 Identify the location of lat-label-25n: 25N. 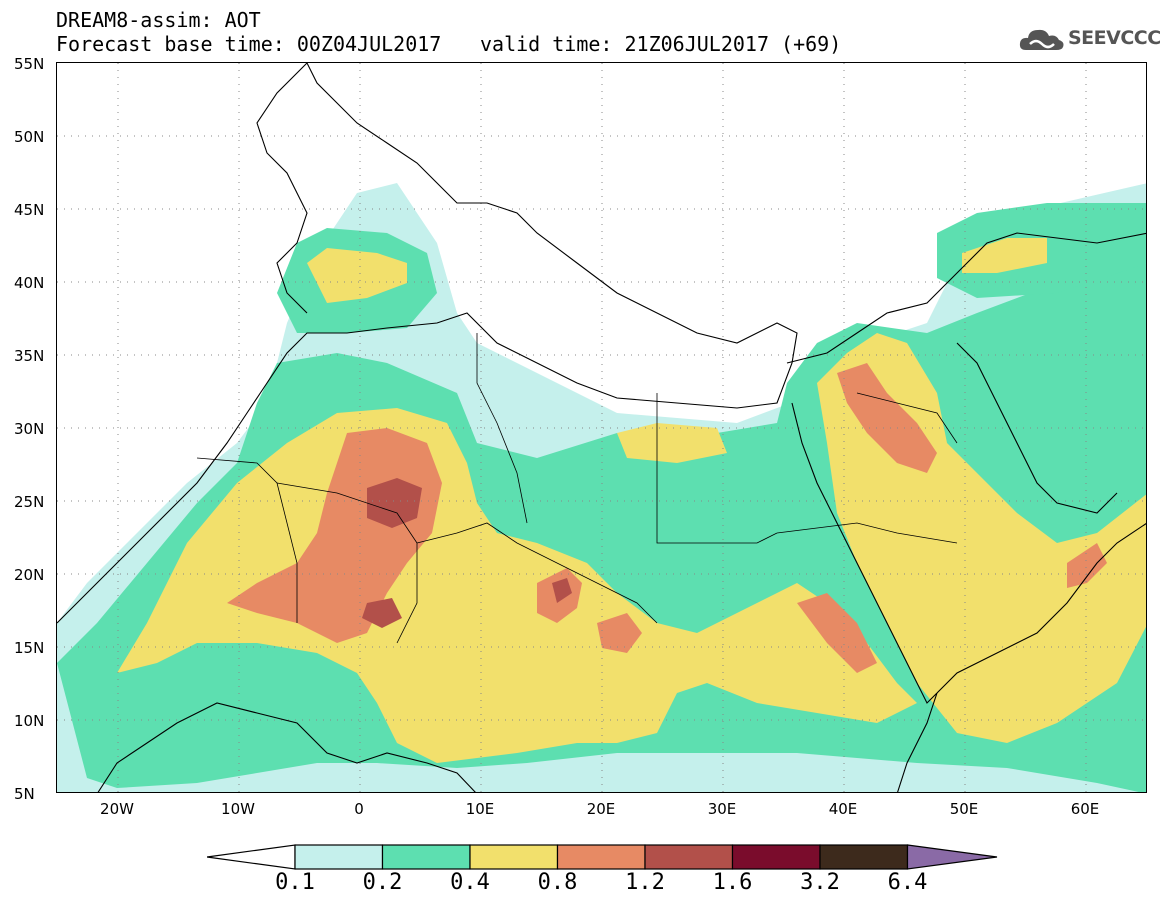
(29, 502).